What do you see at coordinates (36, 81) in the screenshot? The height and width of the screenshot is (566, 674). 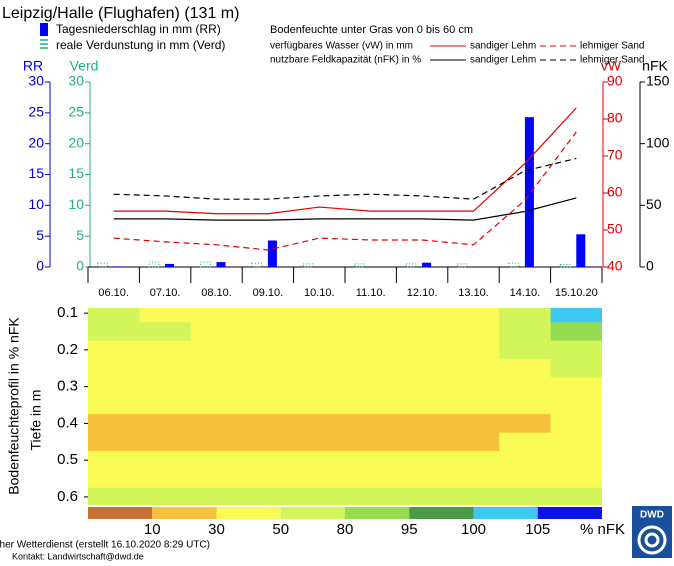 I see `tick-label: 30` at bounding box center [36, 81].